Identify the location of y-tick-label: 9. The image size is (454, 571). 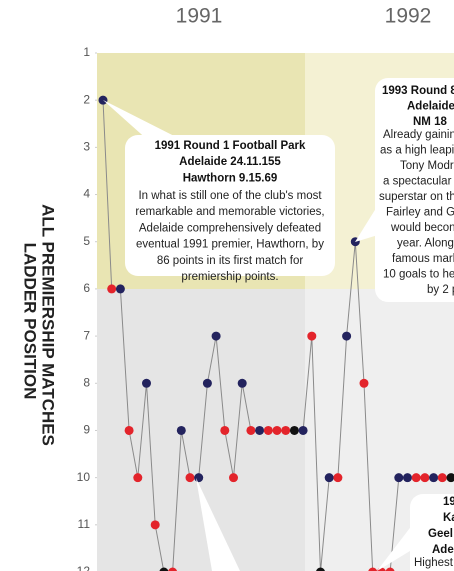
(86, 430).